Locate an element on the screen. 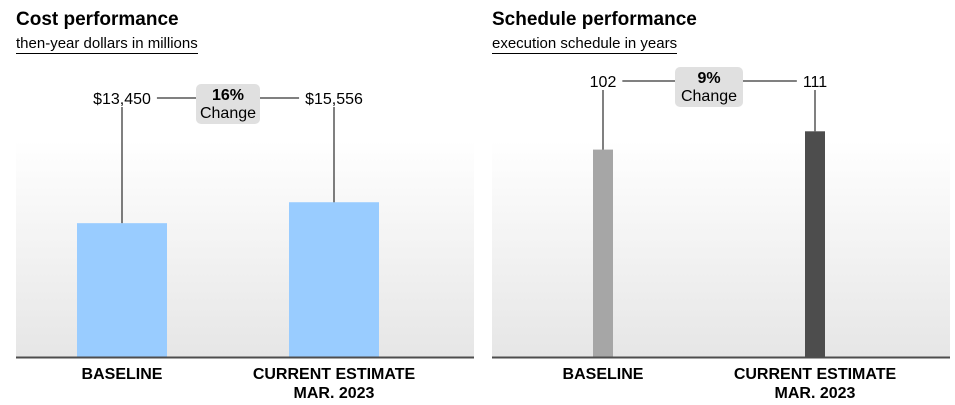  schedule-performance-title: Schedule performance is located at coordinates (594, 19).